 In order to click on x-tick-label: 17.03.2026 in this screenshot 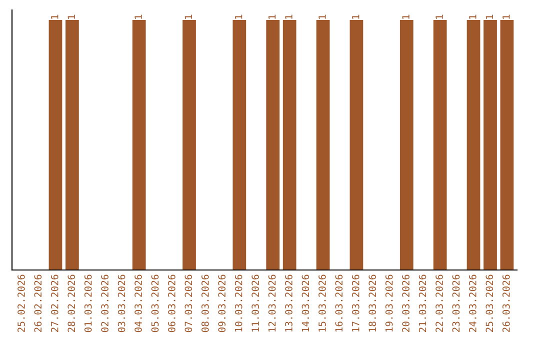, I will do `click(356, 303)`.